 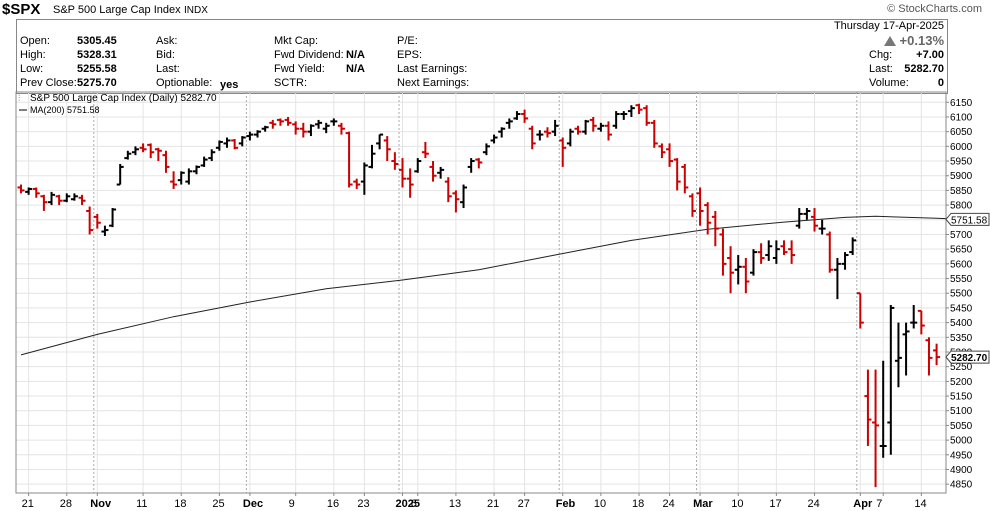 I want to click on x-tick-label: 27, so click(x=524, y=504).